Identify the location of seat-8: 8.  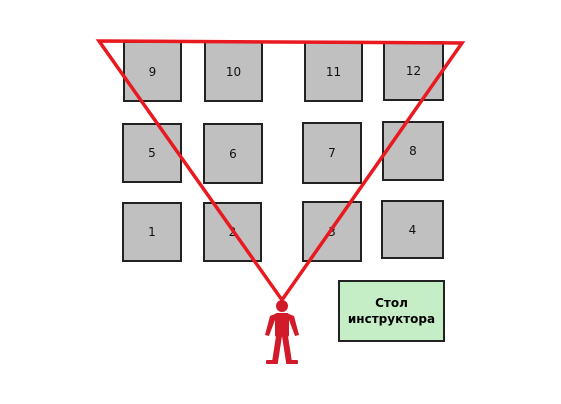
(413, 151).